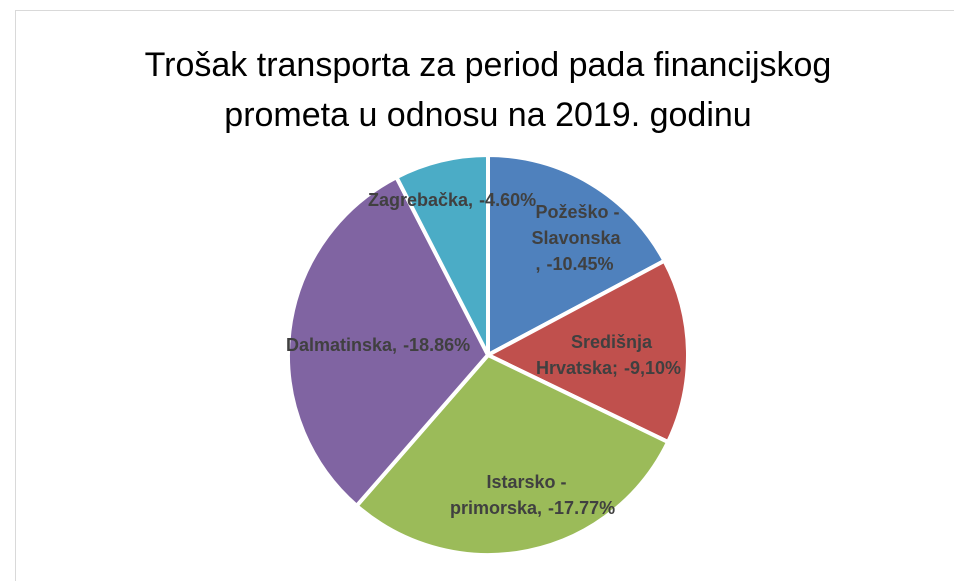  Describe the element at coordinates (421, 200) in the screenshot. I see `category-label: Zagrebačka,` at that location.